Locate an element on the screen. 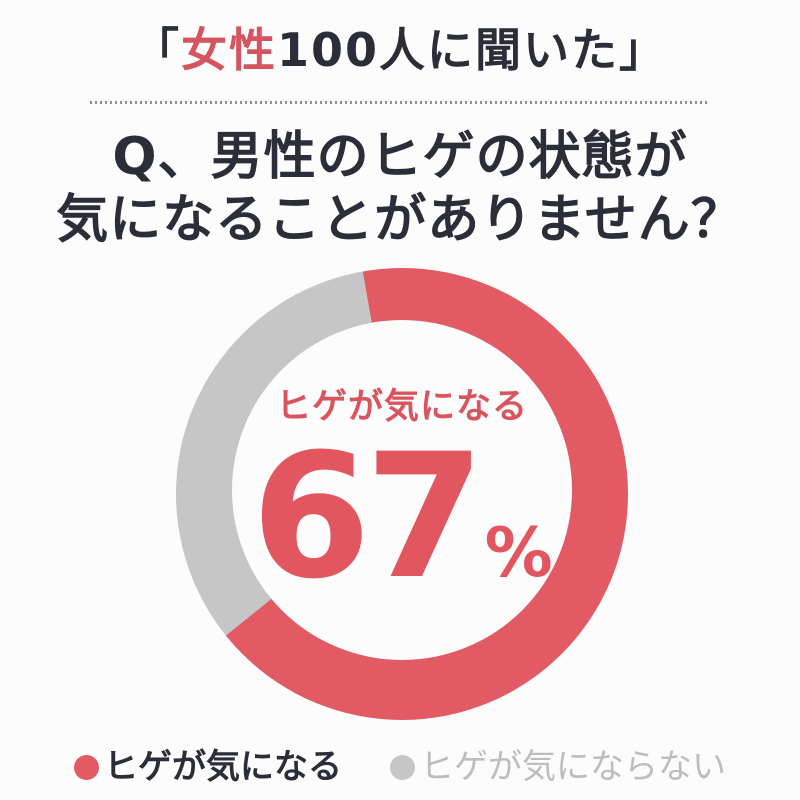 The image size is (800, 800). page-title: 「女性100人に聞いた」 is located at coordinates (400, 50).